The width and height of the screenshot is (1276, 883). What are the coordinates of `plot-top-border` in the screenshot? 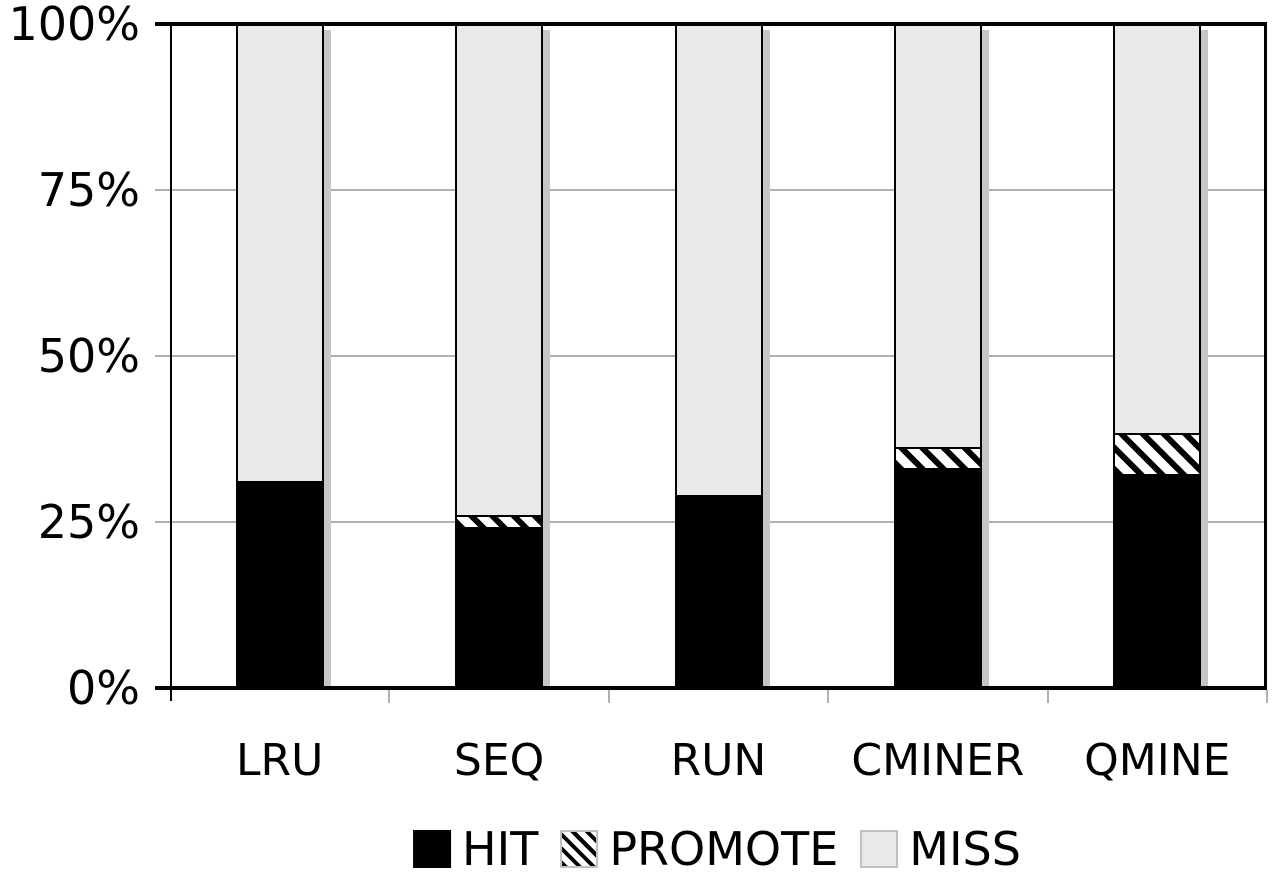 It's located at (711, 24).